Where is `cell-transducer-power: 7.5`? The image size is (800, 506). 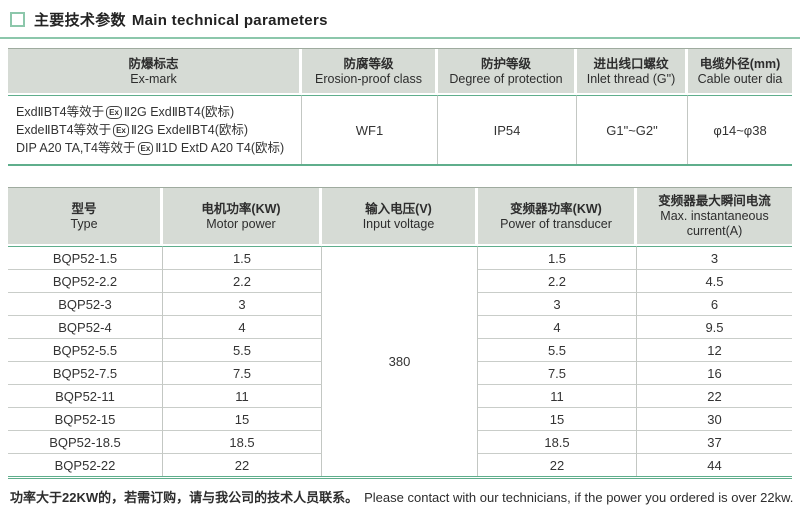 cell-transducer-power: 7.5 is located at coordinates (557, 373).